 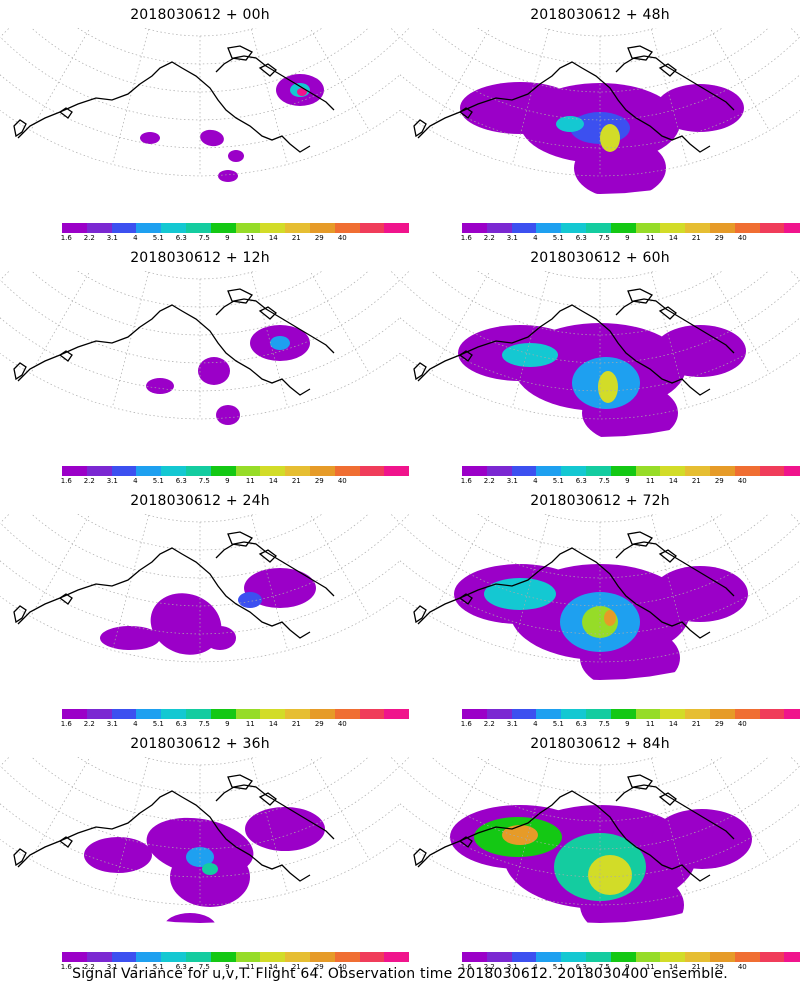 What do you see at coordinates (466, 967) in the screenshot?
I see `colorbar-label: 1.6` at bounding box center [466, 967].